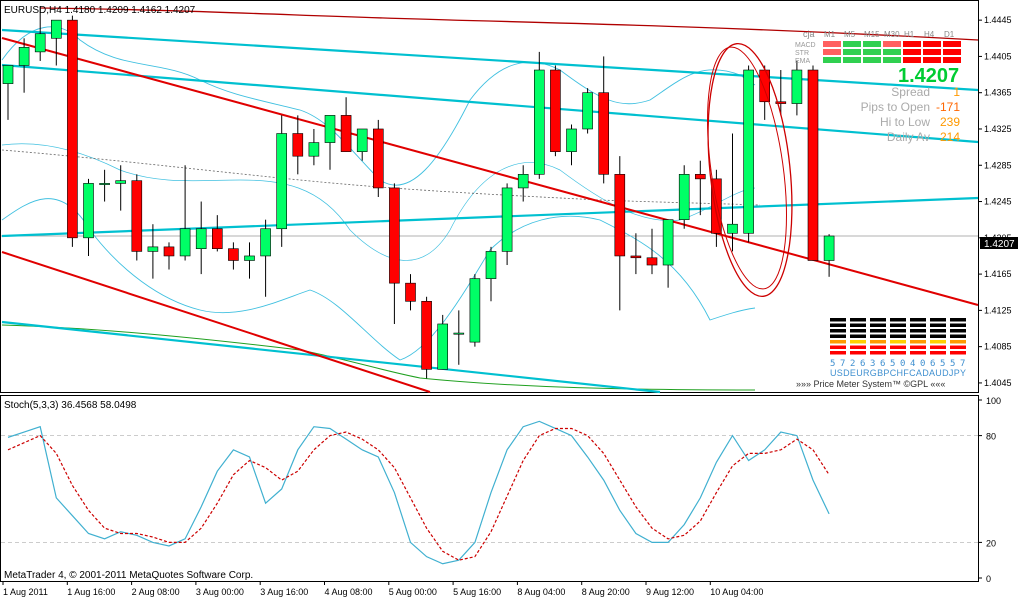  I want to click on meter-value: 7, so click(842, 364).